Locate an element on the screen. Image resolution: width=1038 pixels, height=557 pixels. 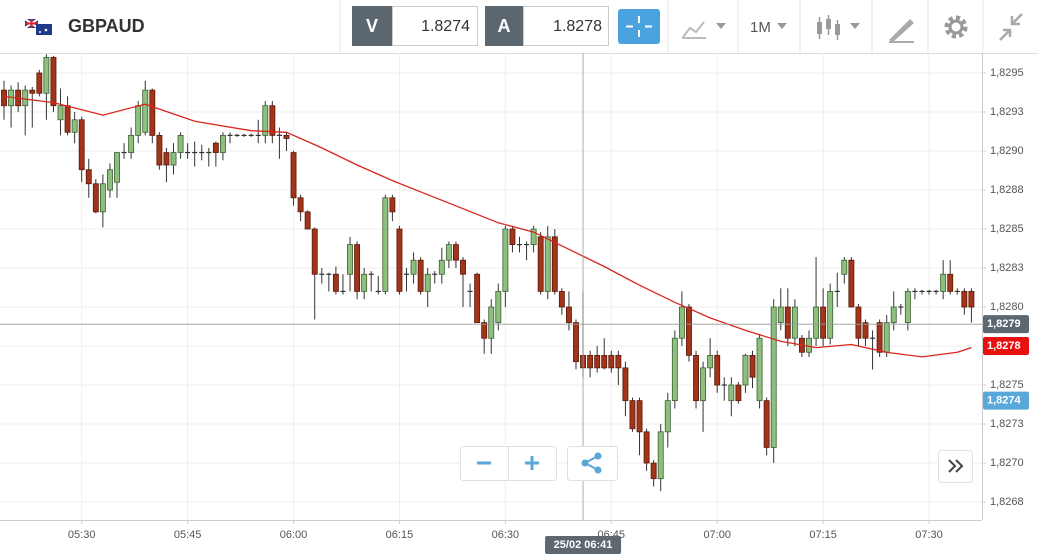
chart-type-button is located at coordinates (704, 30).